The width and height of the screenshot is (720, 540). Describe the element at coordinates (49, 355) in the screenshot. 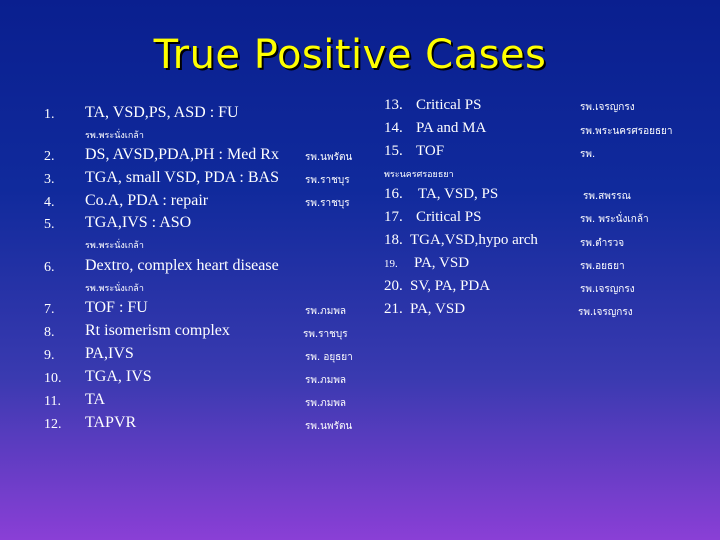

I see `item-number: 9.` at that location.